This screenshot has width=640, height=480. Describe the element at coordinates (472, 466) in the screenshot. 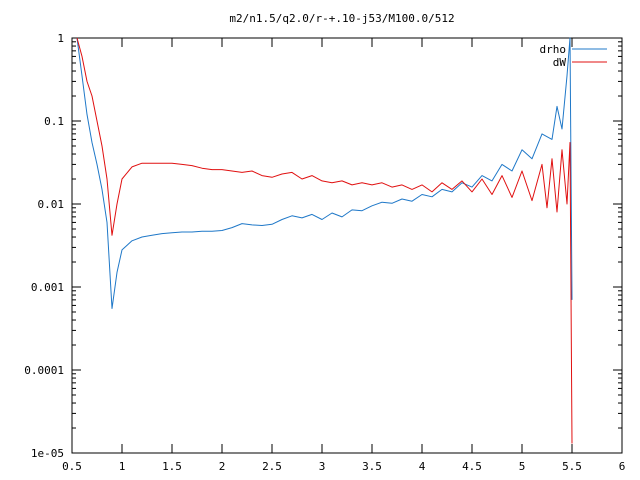

I see `x-tick-label: 4.5` at that location.